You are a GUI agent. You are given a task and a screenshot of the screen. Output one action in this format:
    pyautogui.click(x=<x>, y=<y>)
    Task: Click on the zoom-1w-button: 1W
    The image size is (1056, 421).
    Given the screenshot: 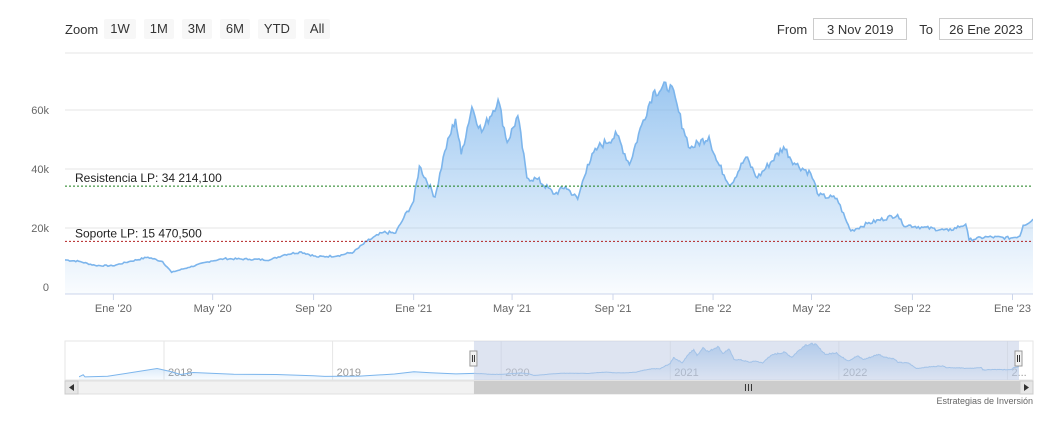 What is the action you would take?
    pyautogui.click(x=120, y=29)
    